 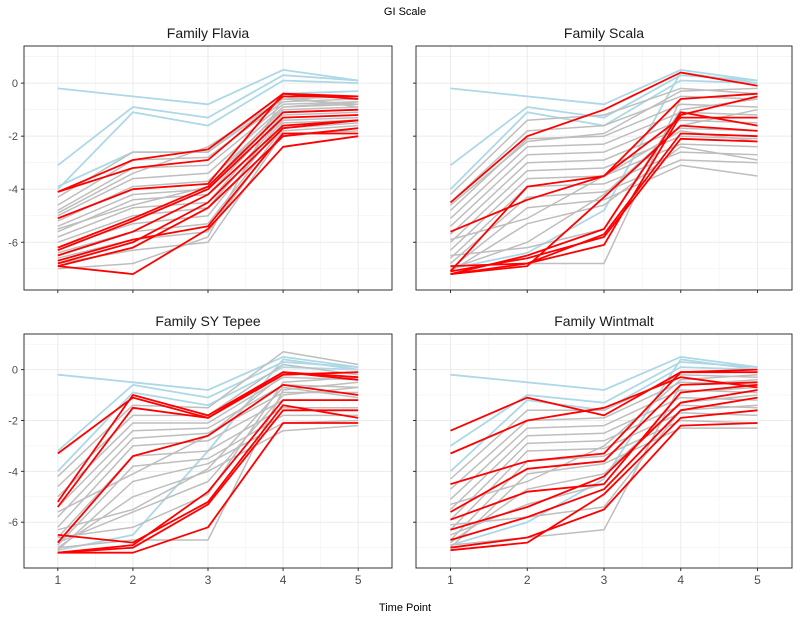 I want to click on x-axis-label: Time Point, so click(x=405, y=608).